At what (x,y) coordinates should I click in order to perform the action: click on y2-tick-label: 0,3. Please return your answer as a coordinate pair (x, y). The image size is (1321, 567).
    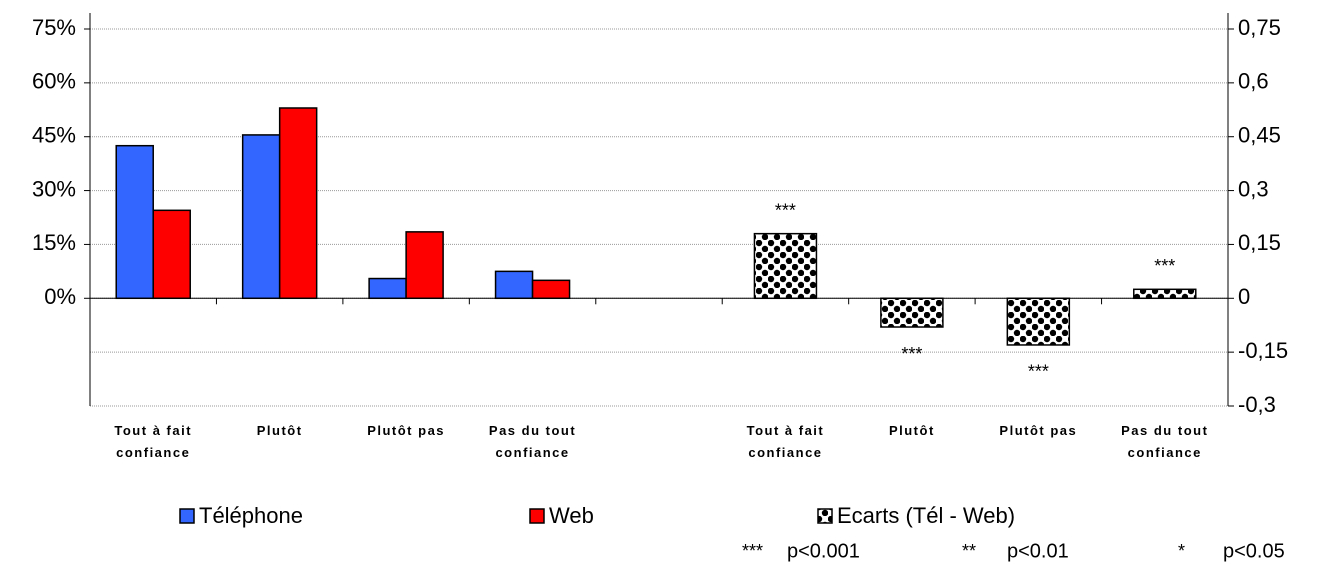
    Looking at the image, I should click on (1253, 188).